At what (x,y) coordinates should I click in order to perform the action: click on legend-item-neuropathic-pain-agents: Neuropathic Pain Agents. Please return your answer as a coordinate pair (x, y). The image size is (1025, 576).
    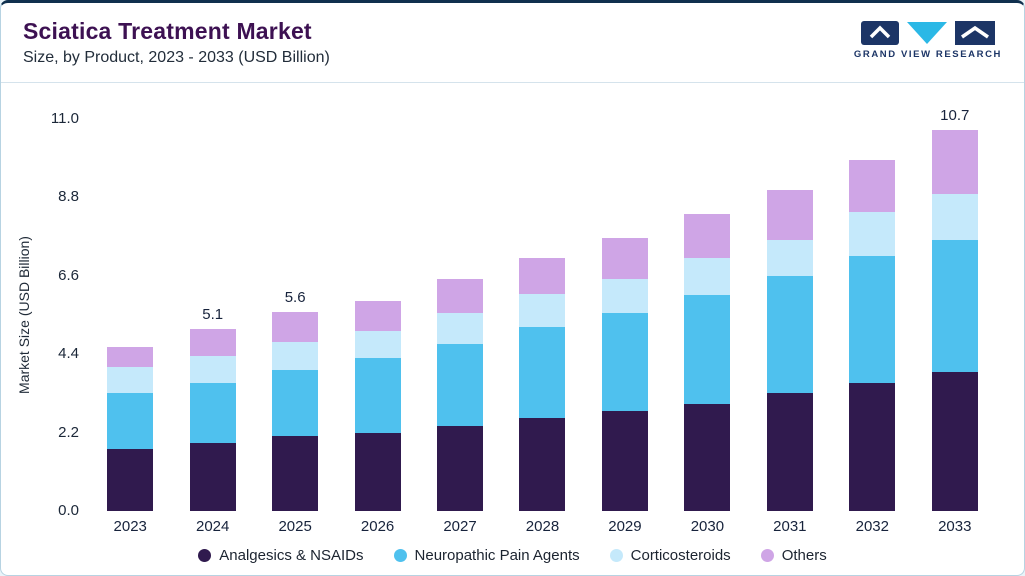
    Looking at the image, I should click on (486, 555).